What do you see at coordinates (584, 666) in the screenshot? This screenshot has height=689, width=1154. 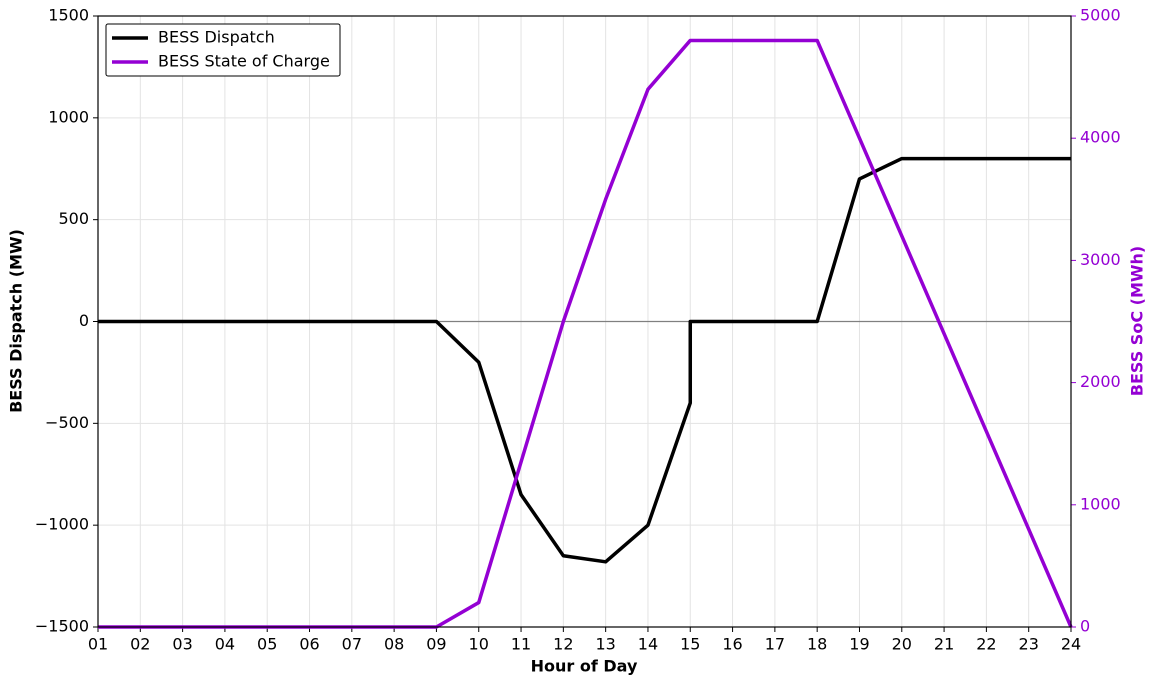 I see `x-axis-label: Hour of Day` at bounding box center [584, 666].